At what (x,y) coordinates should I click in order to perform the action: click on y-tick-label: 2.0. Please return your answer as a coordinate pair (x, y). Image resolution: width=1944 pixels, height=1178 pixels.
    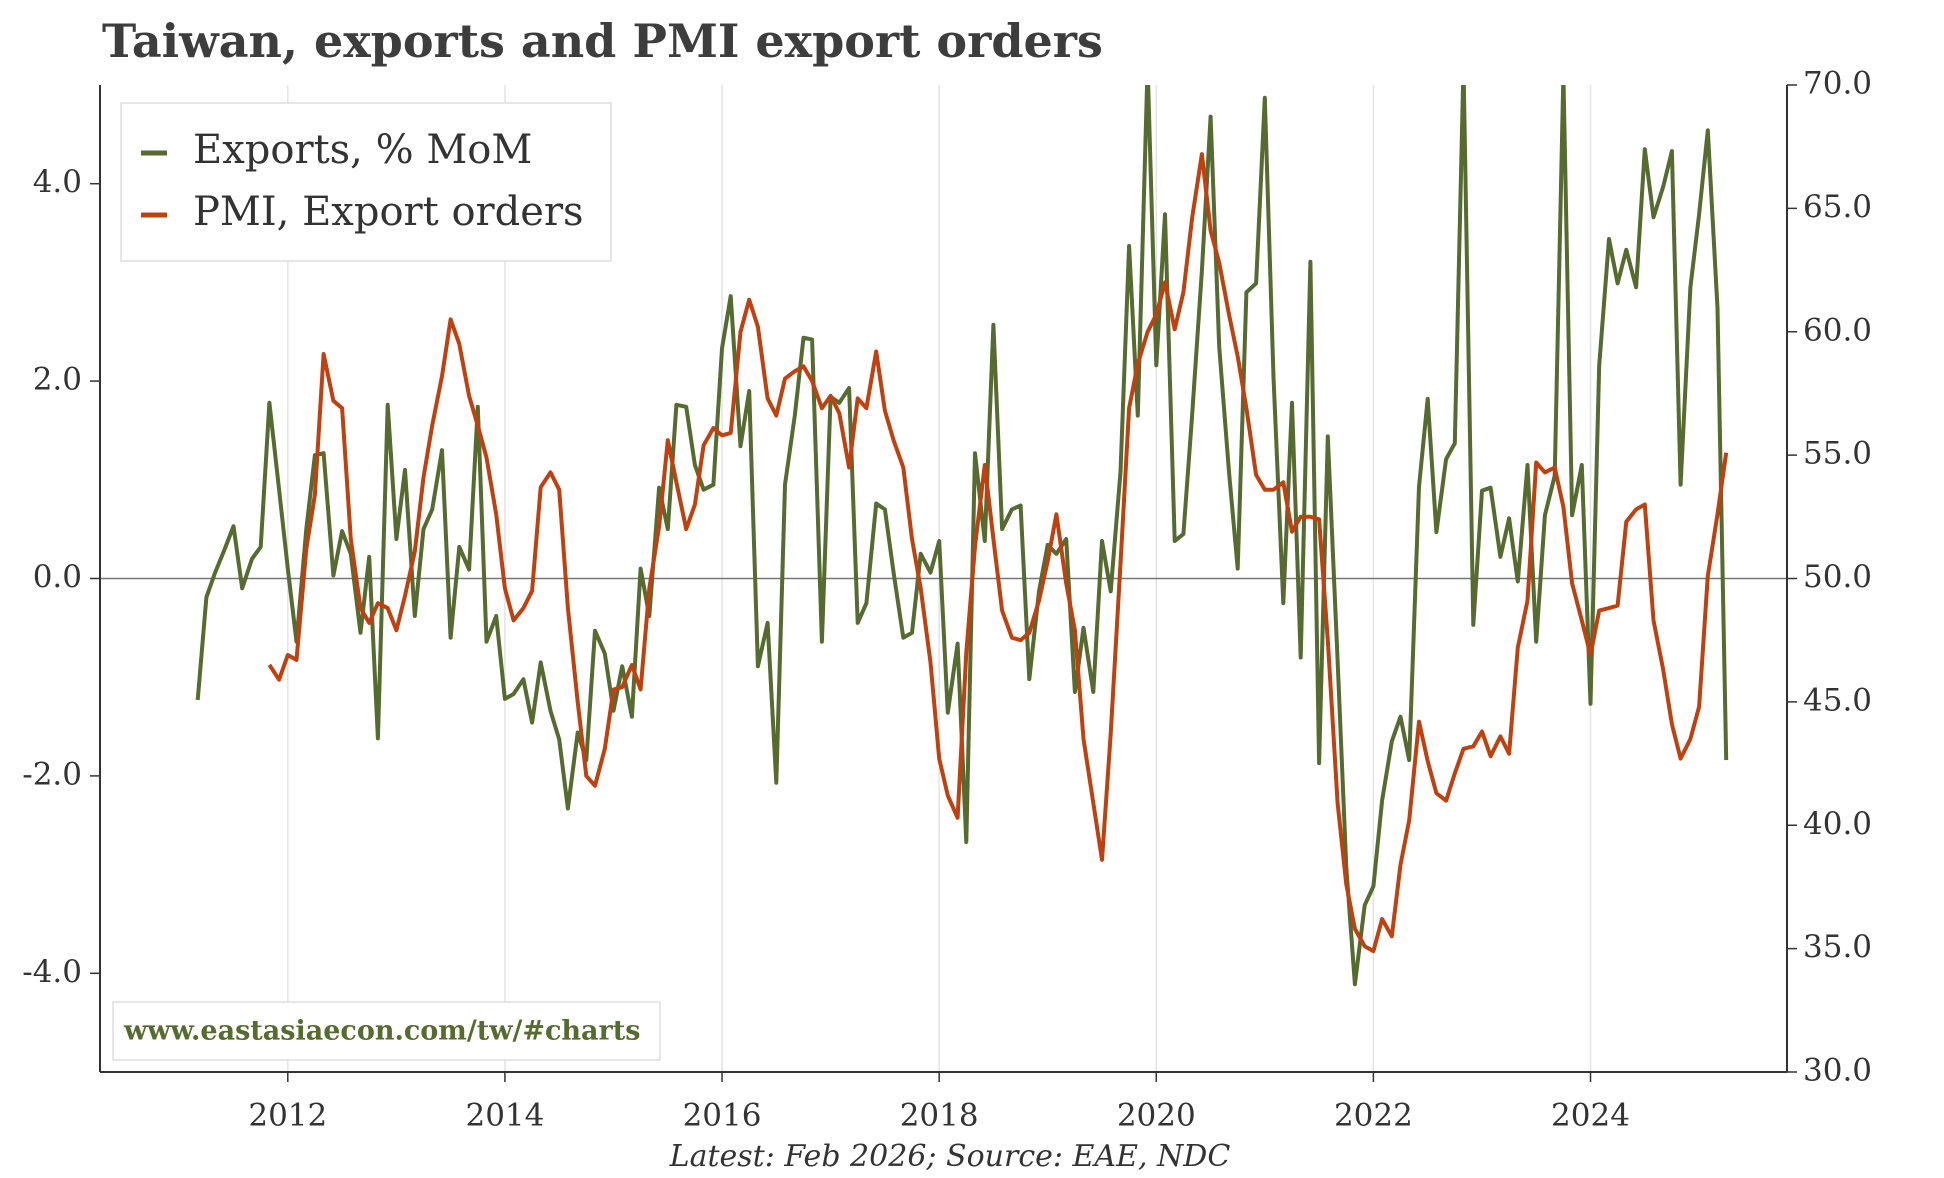
    Looking at the image, I should click on (57, 380).